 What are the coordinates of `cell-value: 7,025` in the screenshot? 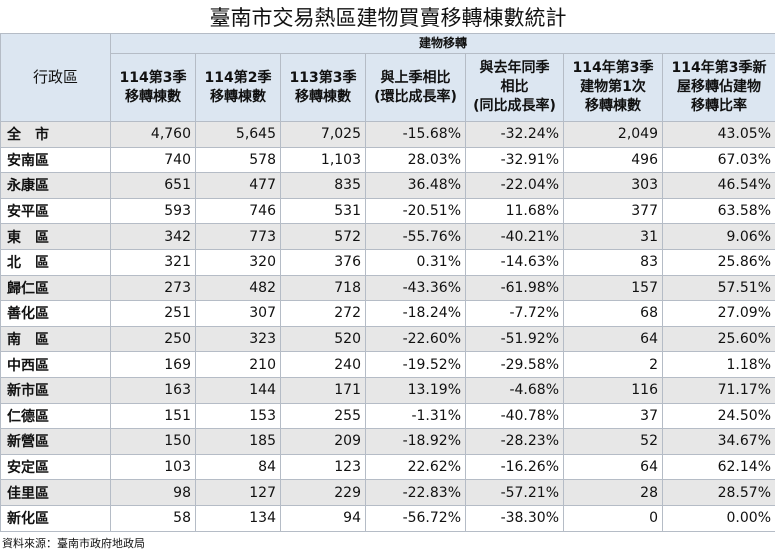 It's located at (323, 134).